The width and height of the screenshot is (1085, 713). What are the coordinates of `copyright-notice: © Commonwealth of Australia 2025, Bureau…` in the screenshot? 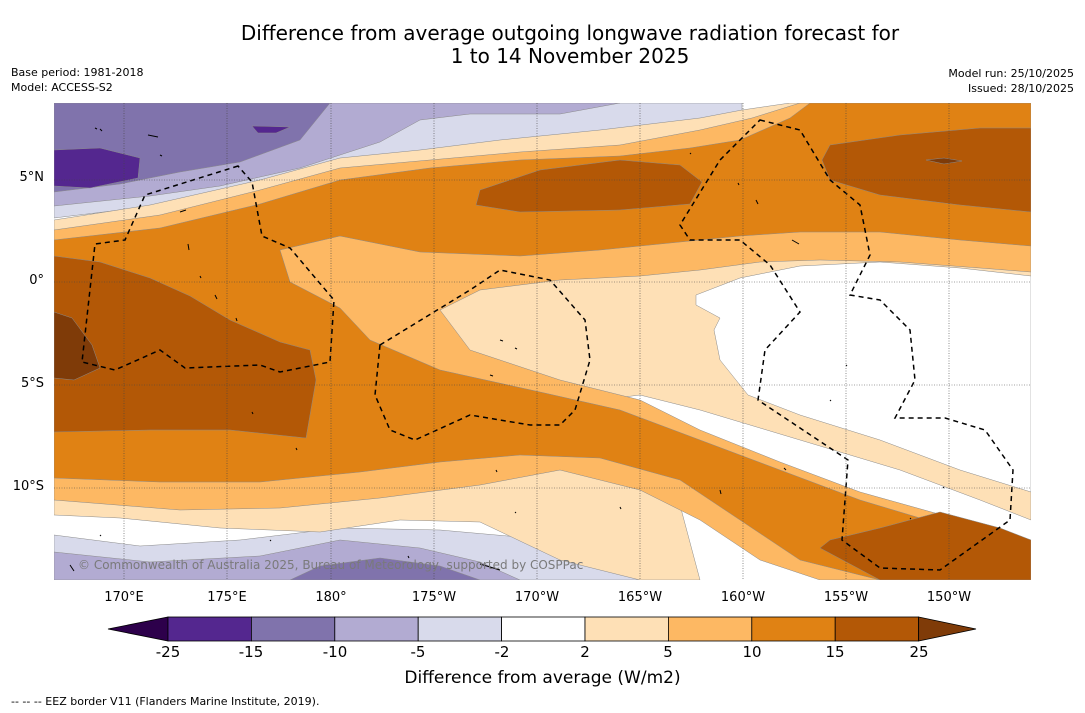 It's located at (331, 565).